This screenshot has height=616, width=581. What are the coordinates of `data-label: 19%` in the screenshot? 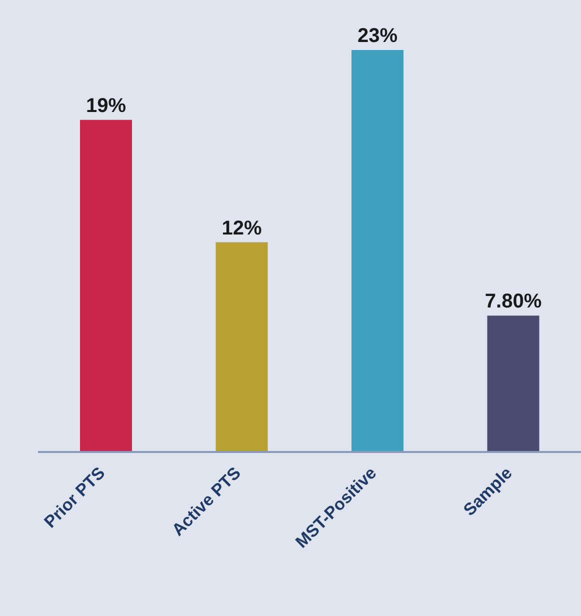 It's located at (106, 105).